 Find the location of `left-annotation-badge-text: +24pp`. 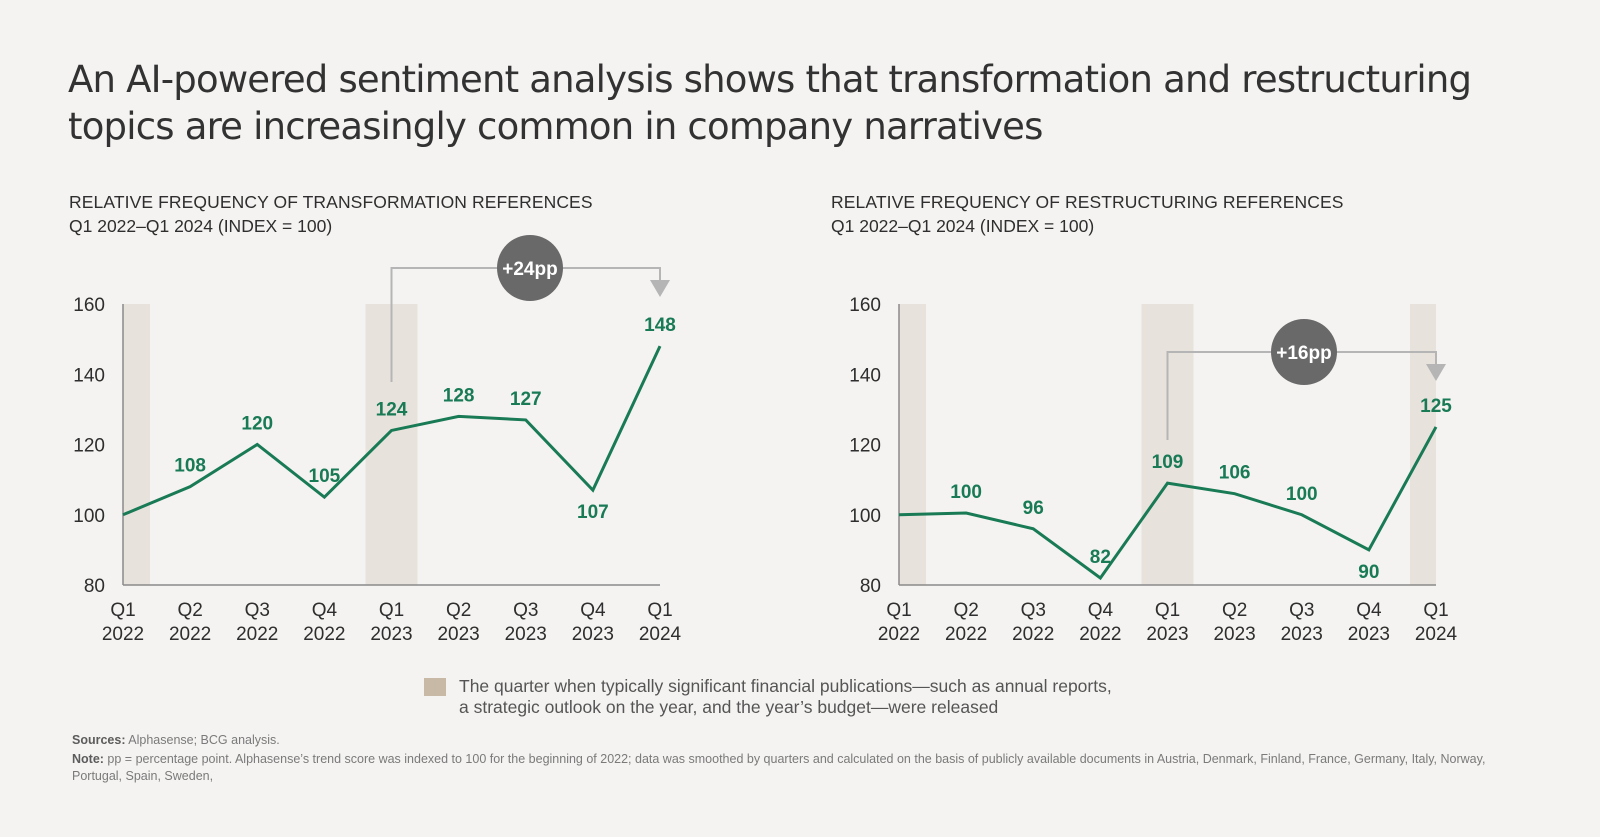

left-annotation-badge-text: +24pp is located at coordinates (529, 269).